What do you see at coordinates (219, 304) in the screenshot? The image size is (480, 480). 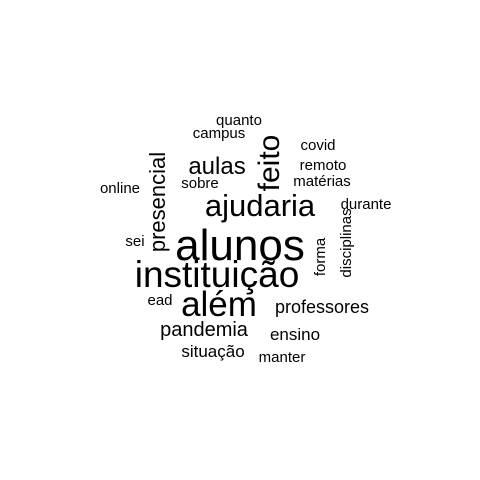 I see `word-alem: além` at bounding box center [219, 304].